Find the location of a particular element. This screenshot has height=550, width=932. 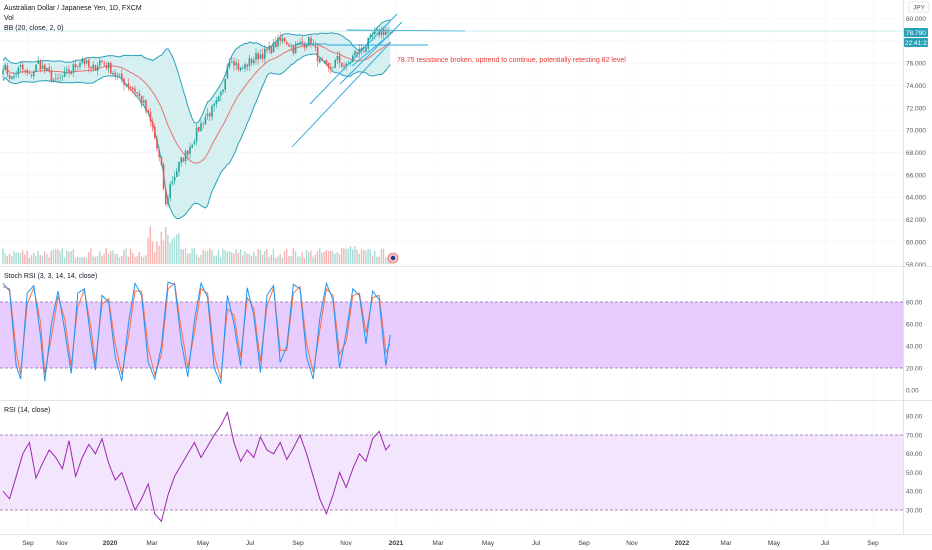

time-tick-label: May is located at coordinates (203, 543).